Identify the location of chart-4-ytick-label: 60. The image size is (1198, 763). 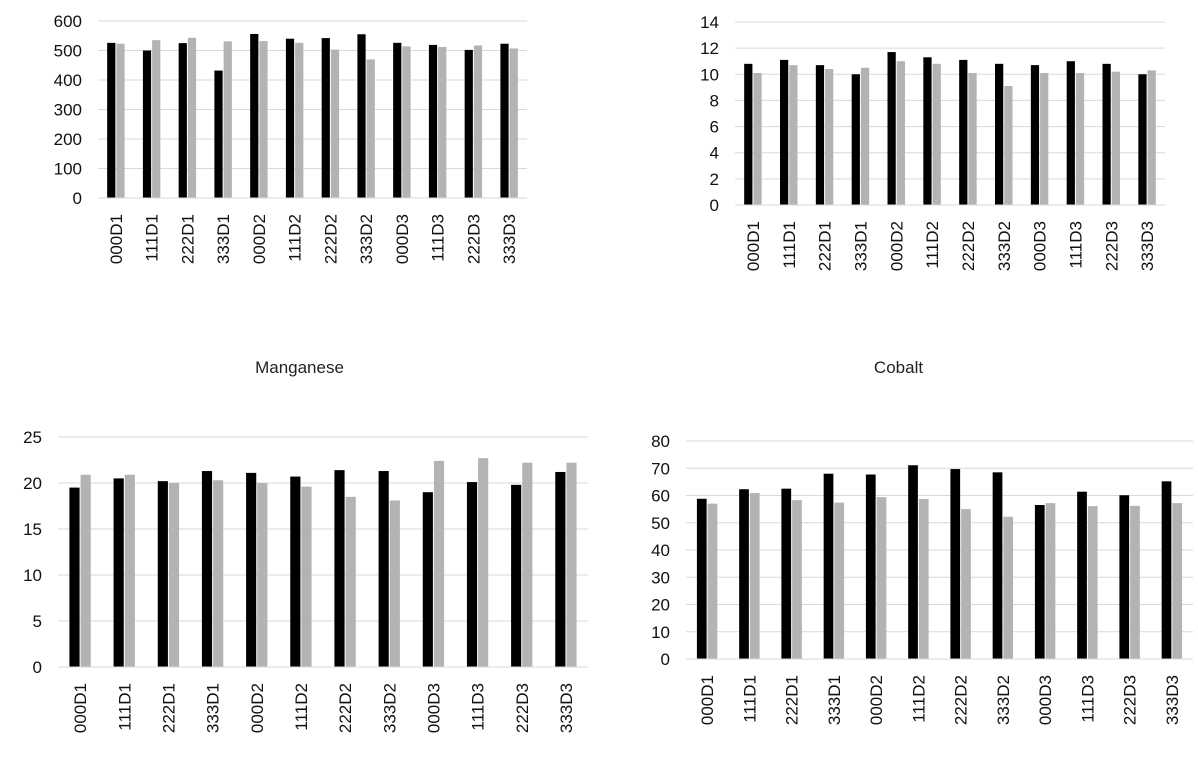
(660, 496).